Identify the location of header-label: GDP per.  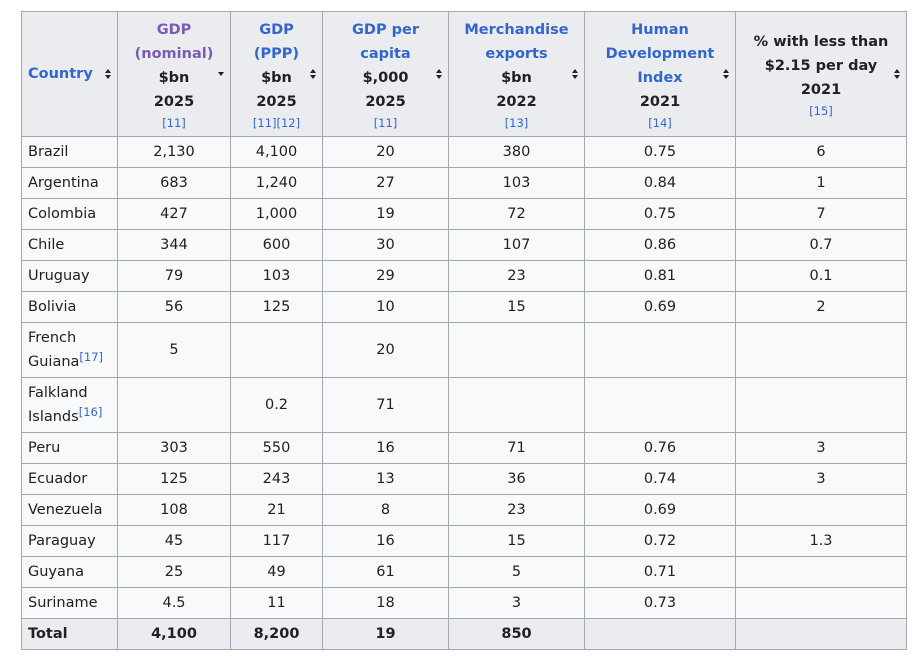
(385, 30).